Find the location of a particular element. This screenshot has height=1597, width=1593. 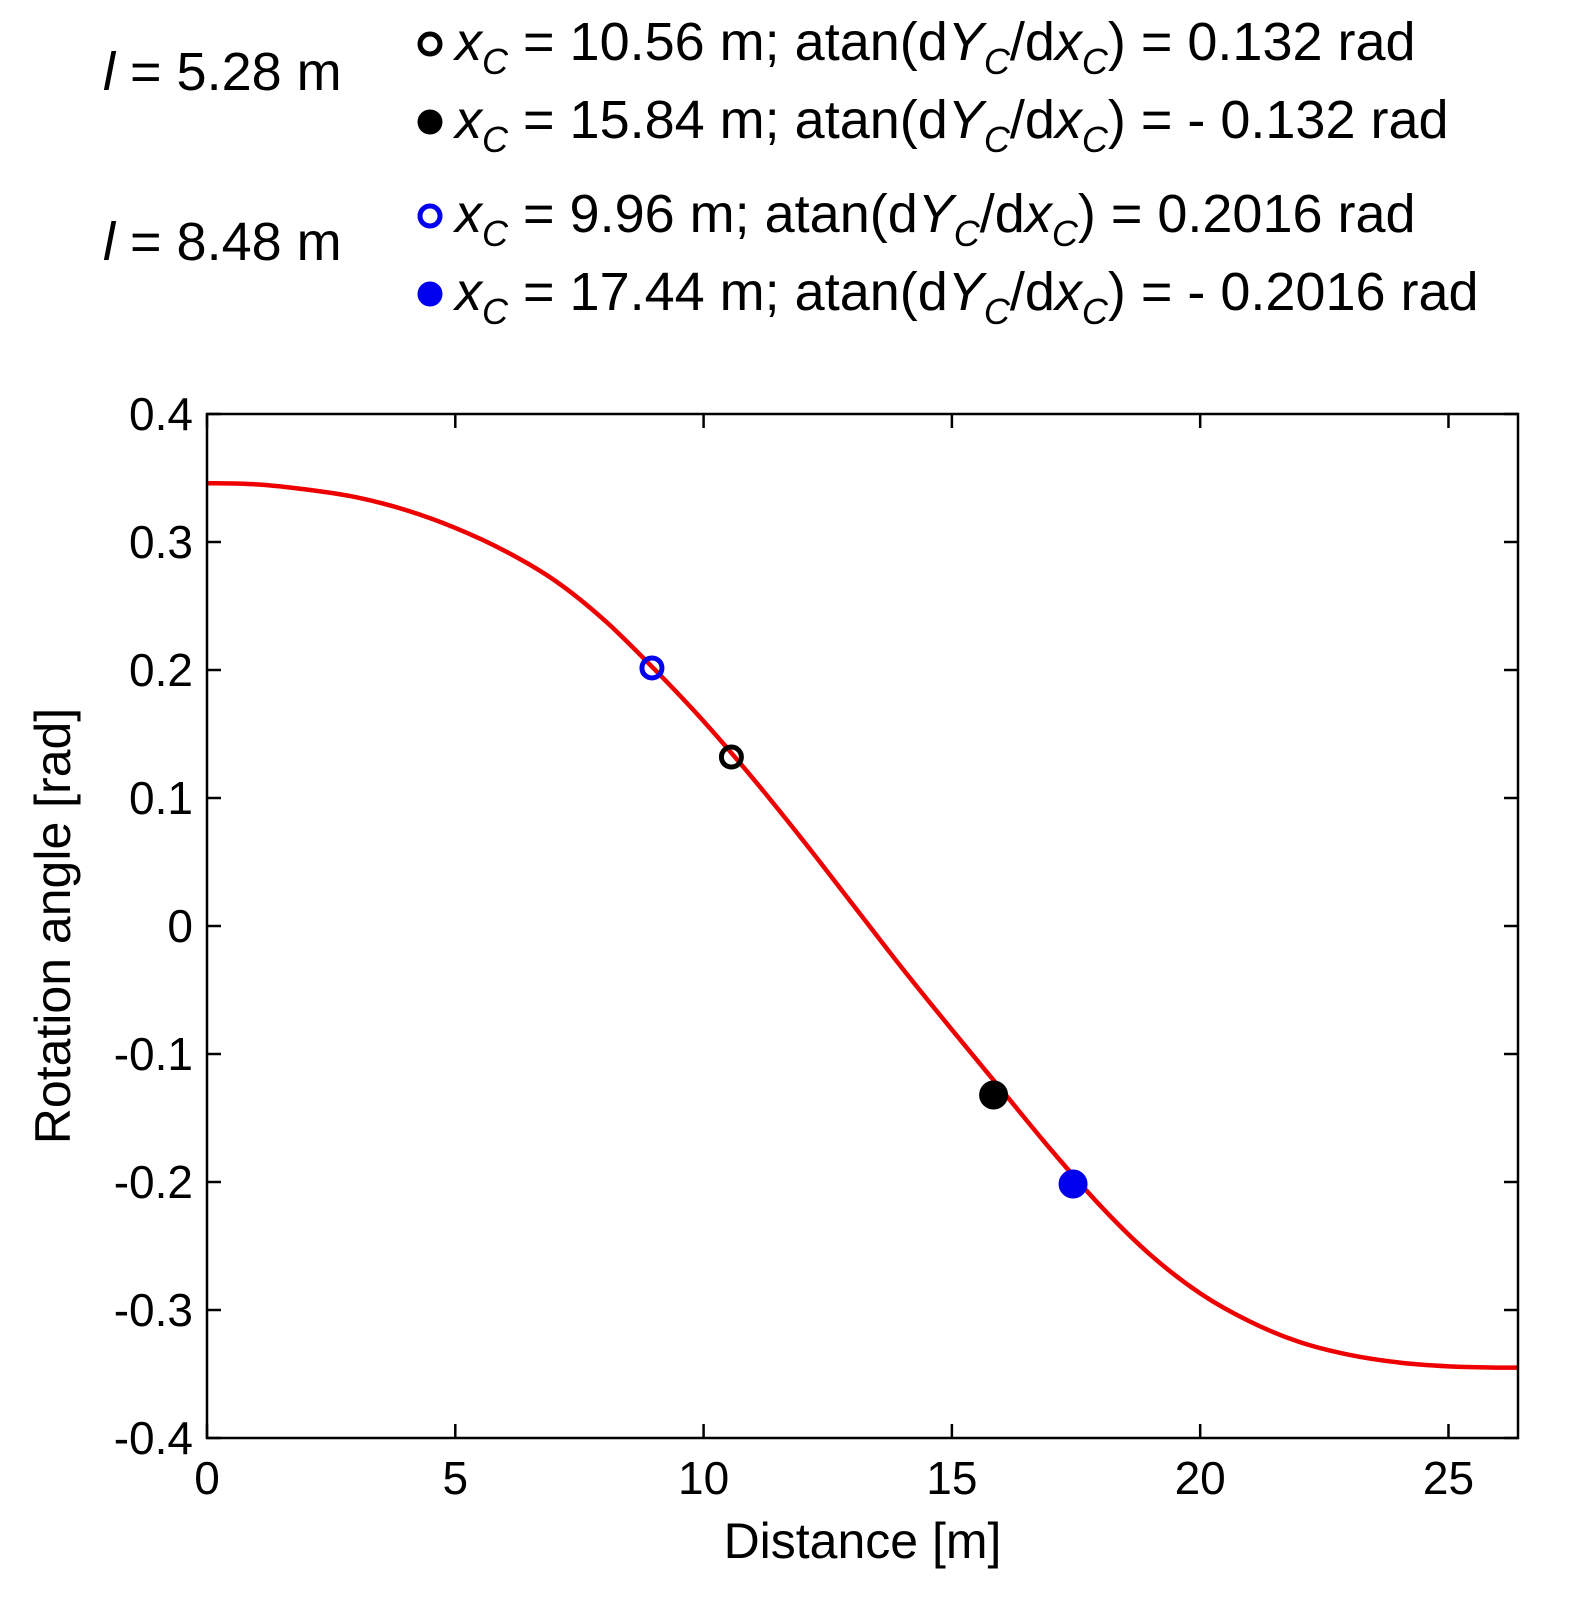

x-tick-label: 20 is located at coordinates (1200, 1478).